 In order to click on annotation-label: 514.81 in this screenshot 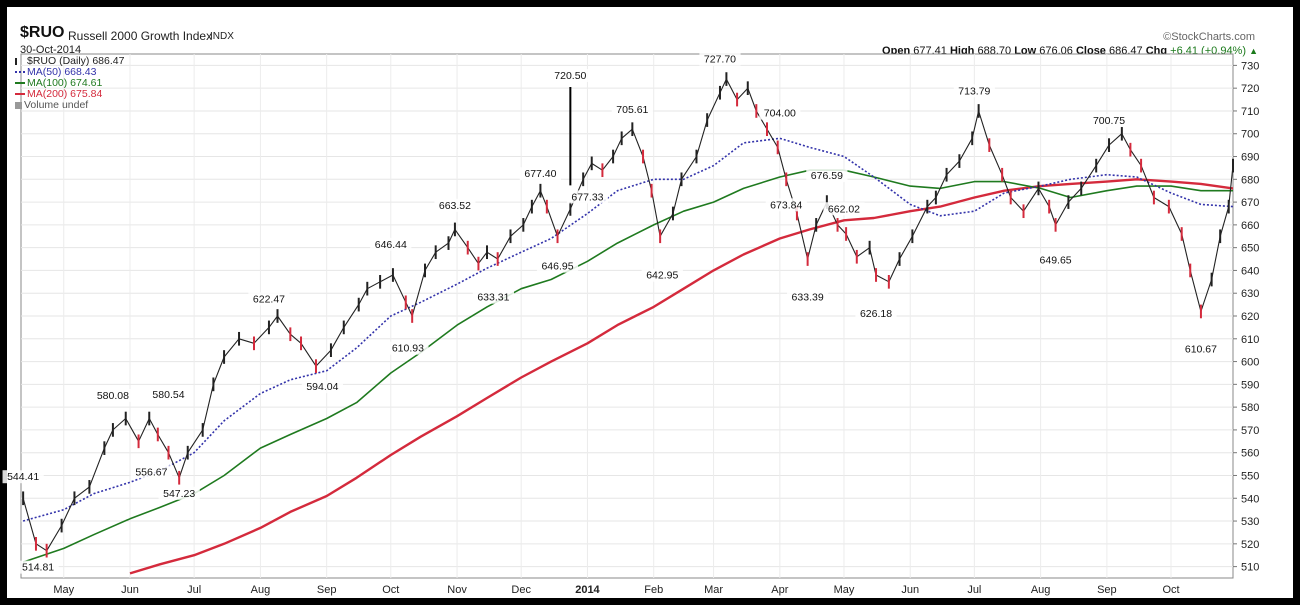, I will do `click(38, 568)`.